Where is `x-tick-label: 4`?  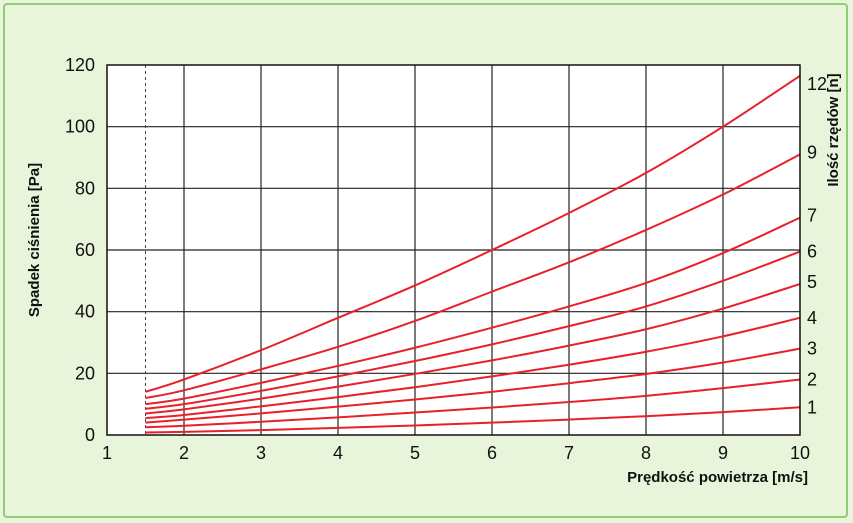
x-tick-label: 4 is located at coordinates (338, 453).